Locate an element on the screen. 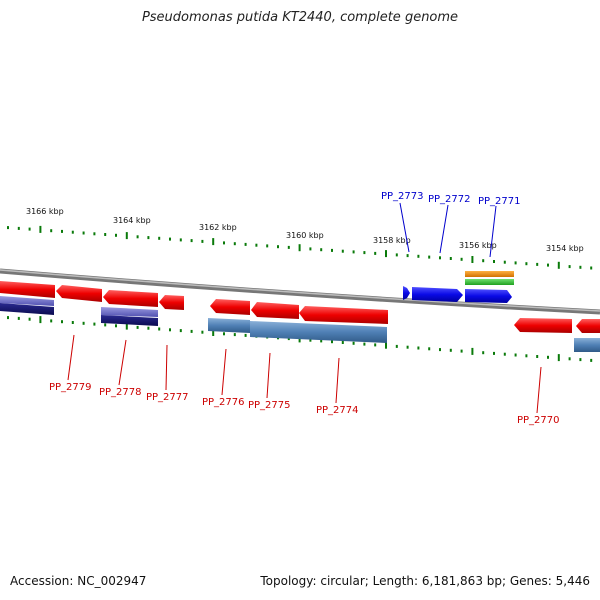  gene-label-pp2777: PP_2777 is located at coordinates (167, 397).